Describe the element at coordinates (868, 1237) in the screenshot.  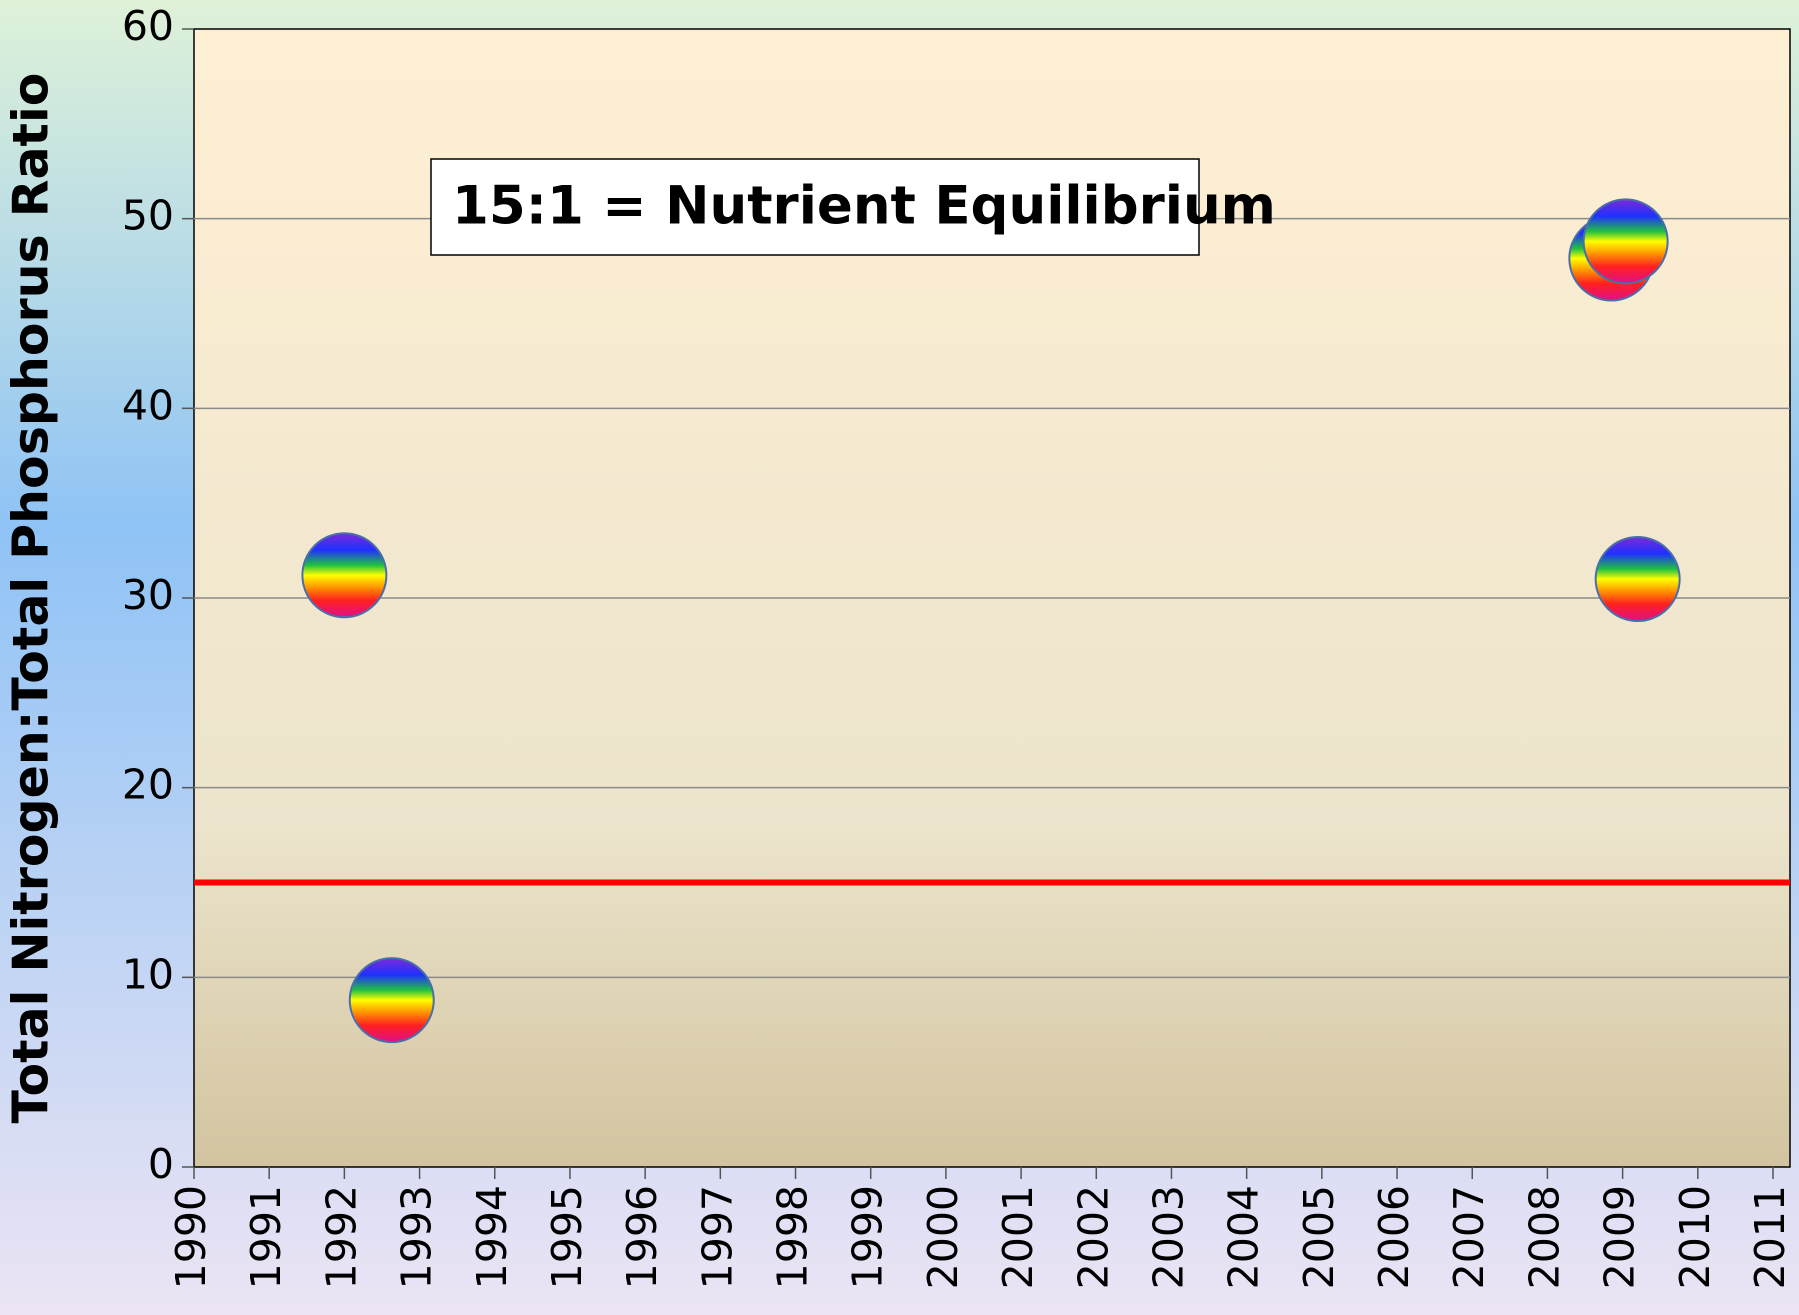
I see `x-tick-label: 1999` at that location.